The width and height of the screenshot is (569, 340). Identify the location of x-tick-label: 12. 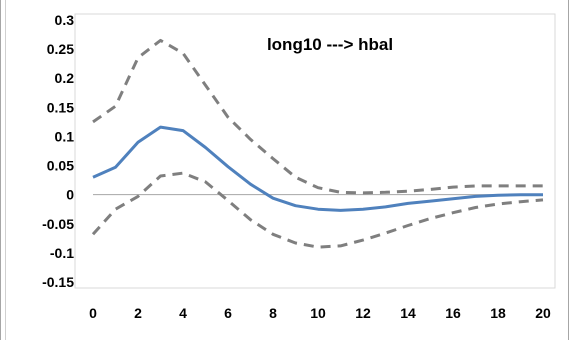
(363, 313).